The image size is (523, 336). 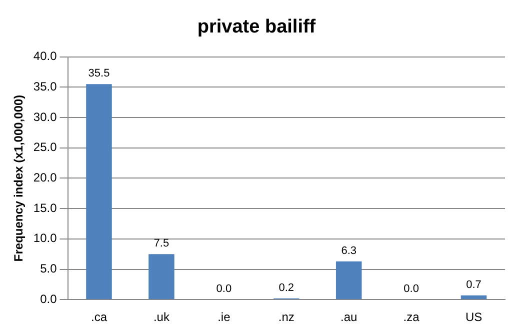 I want to click on x-tick-label: US, so click(x=473, y=317).